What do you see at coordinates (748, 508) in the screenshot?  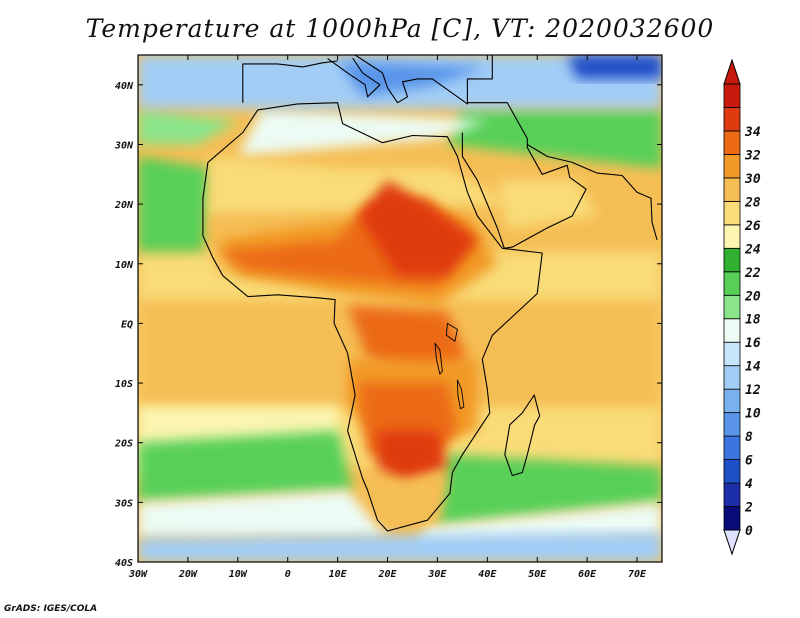 I see `colorbar-label: 2` at bounding box center [748, 508].